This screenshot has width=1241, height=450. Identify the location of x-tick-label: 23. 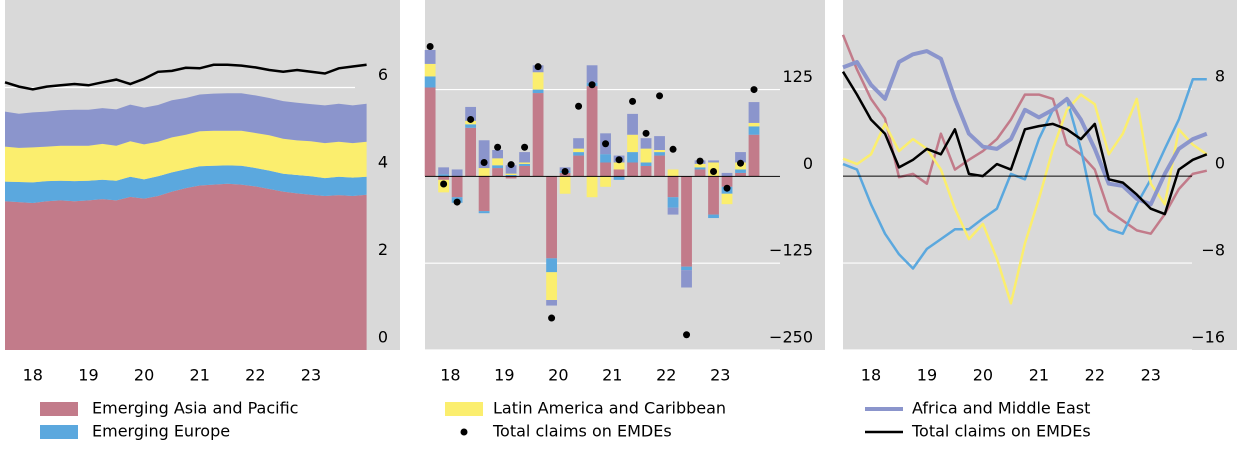
(720, 375).